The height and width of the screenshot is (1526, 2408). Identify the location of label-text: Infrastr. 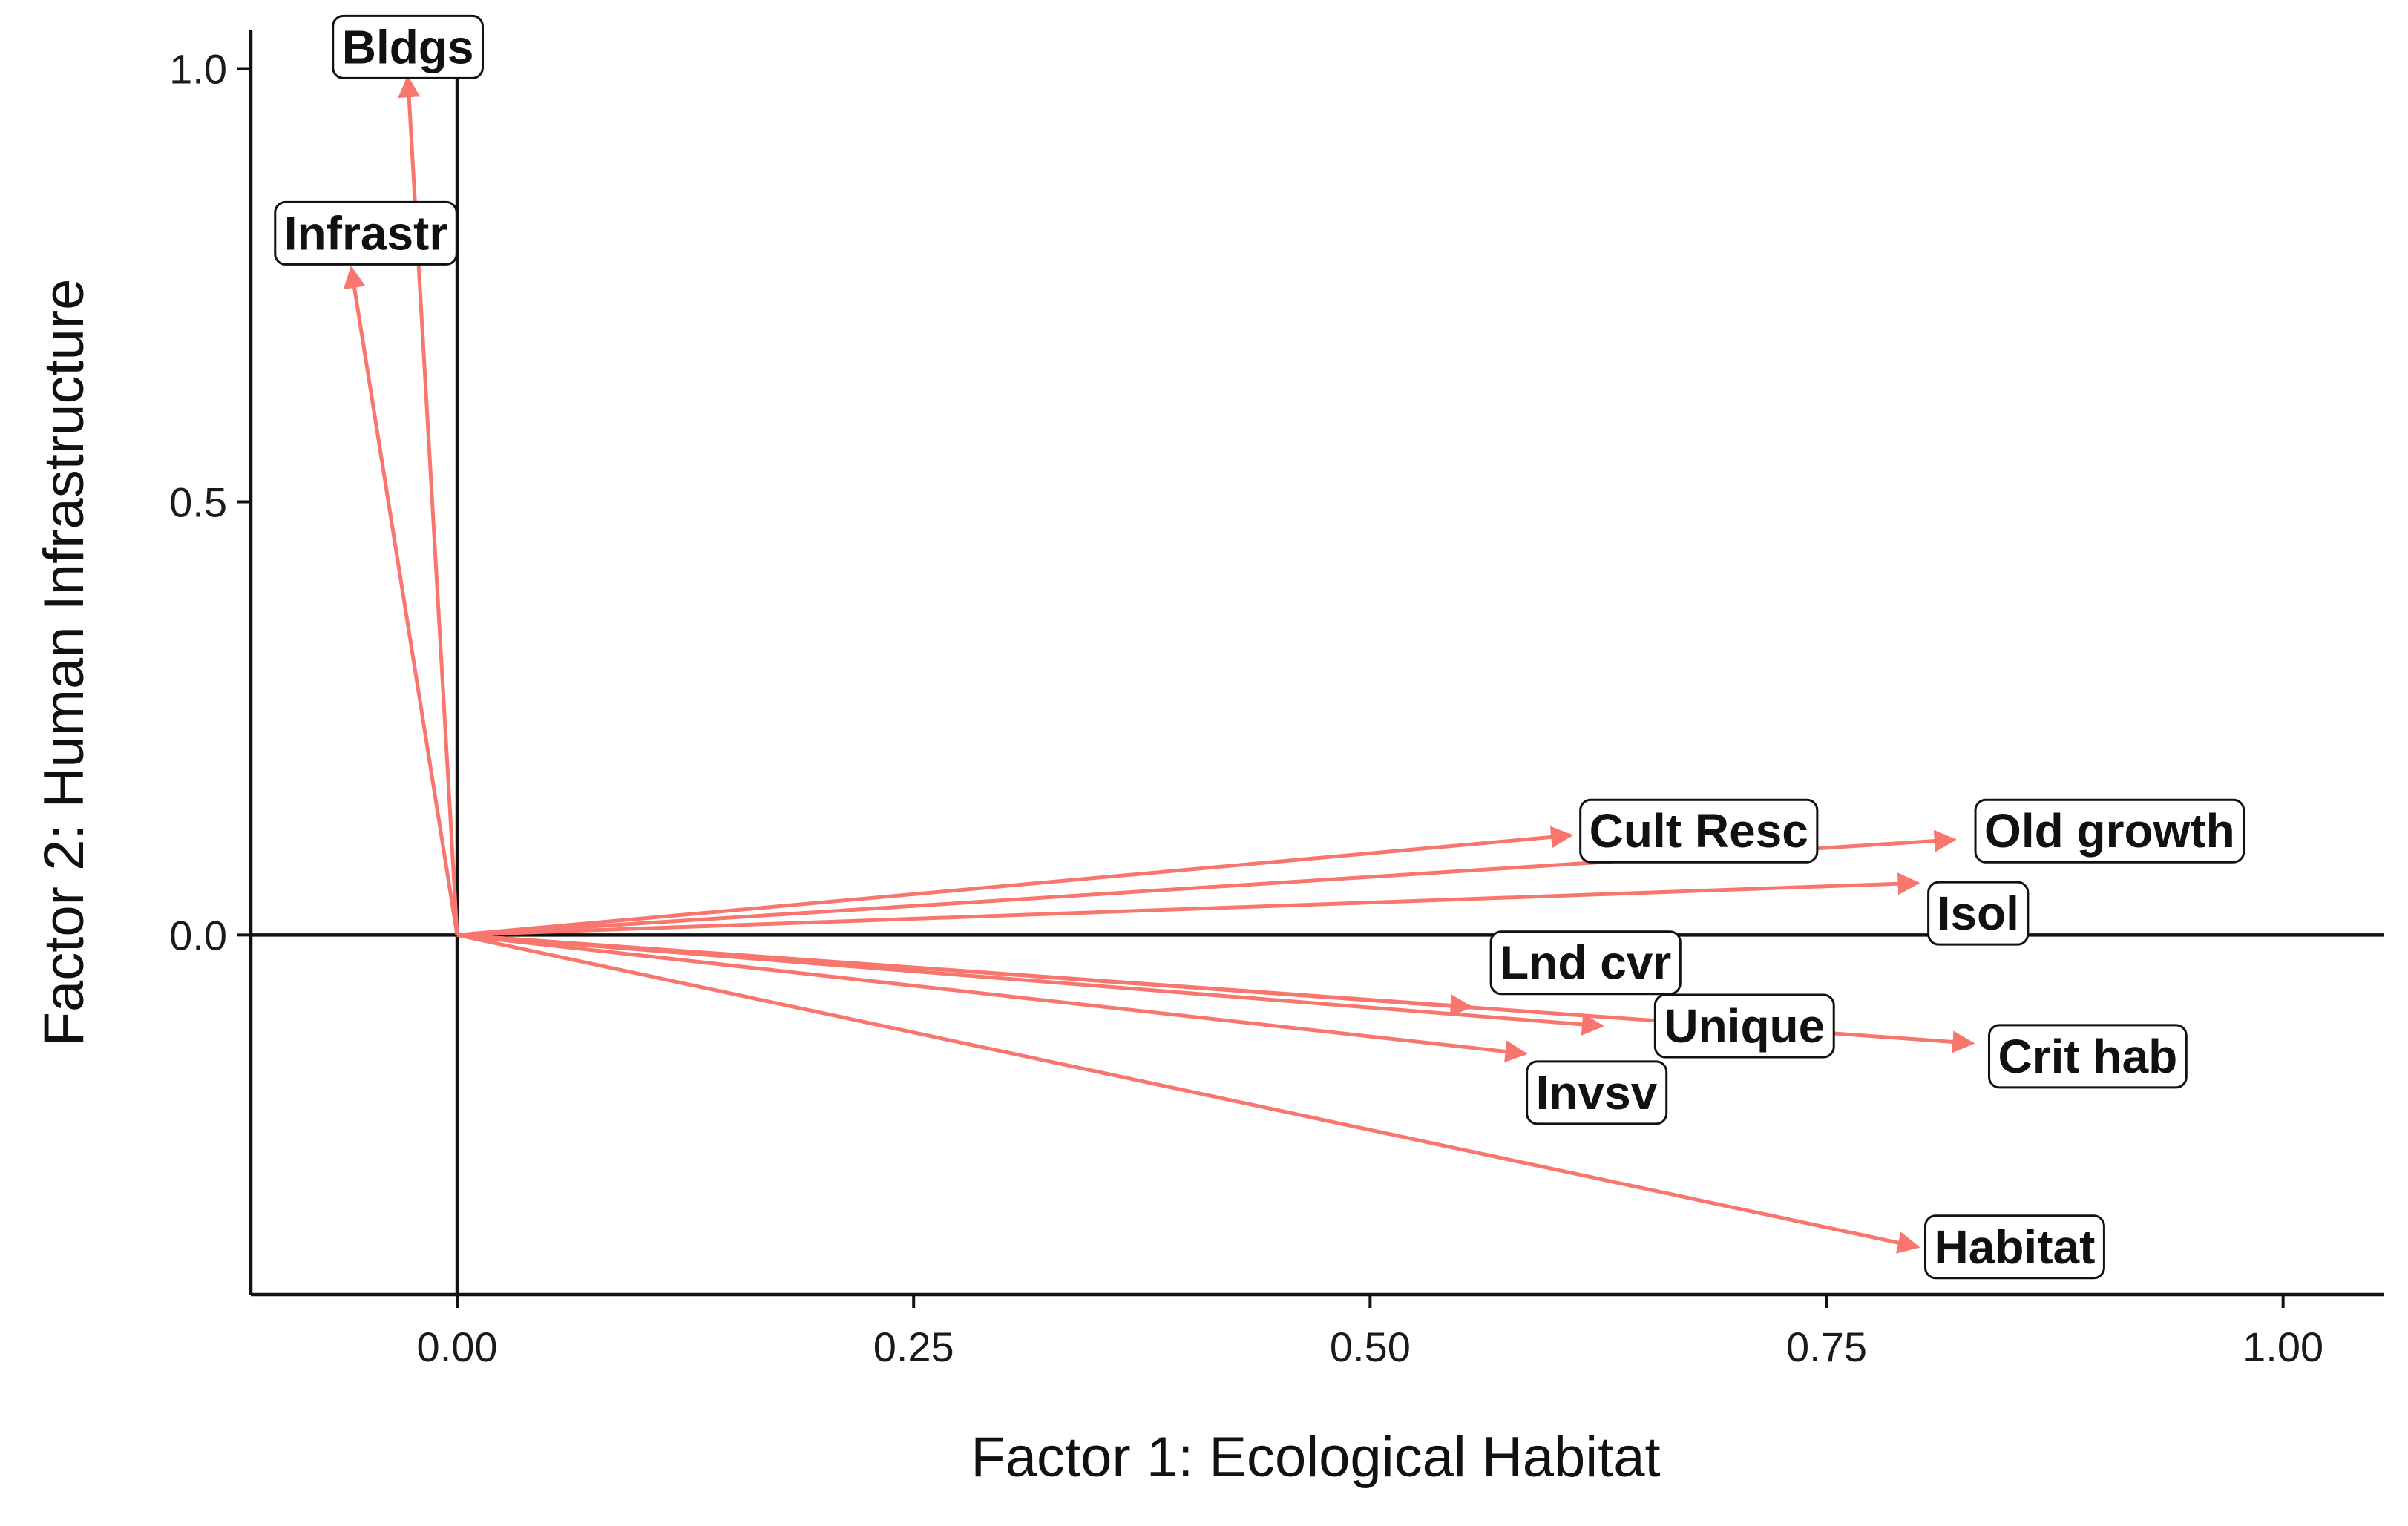
(366, 233).